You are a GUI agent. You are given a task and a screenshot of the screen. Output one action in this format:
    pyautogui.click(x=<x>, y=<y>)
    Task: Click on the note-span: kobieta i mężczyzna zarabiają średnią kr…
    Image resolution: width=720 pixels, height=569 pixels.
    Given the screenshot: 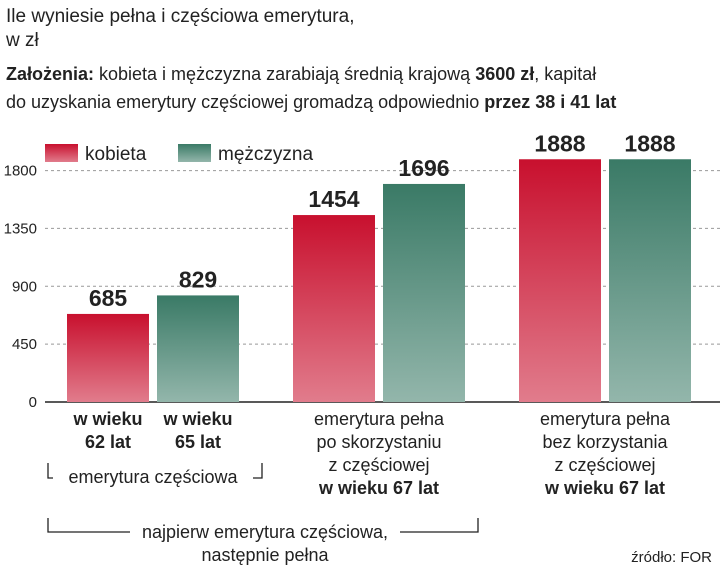 What is the action you would take?
    pyautogui.click(x=284, y=74)
    